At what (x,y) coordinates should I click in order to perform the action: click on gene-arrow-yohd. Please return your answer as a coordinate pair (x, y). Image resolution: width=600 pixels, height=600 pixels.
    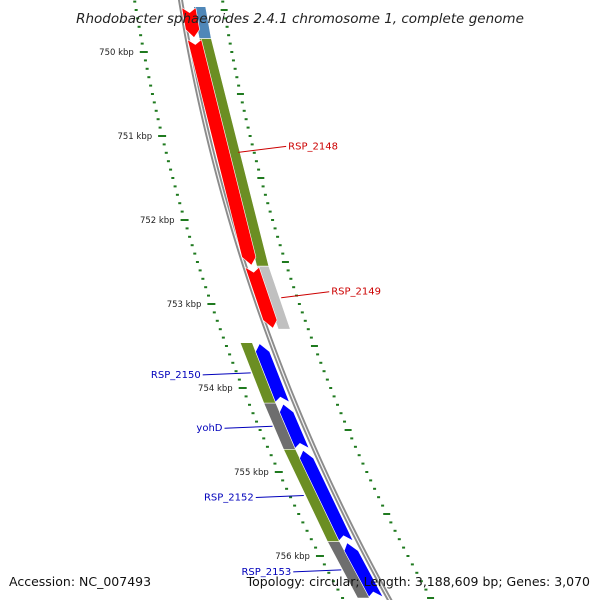
    Looking at the image, I should click on (294, 426).